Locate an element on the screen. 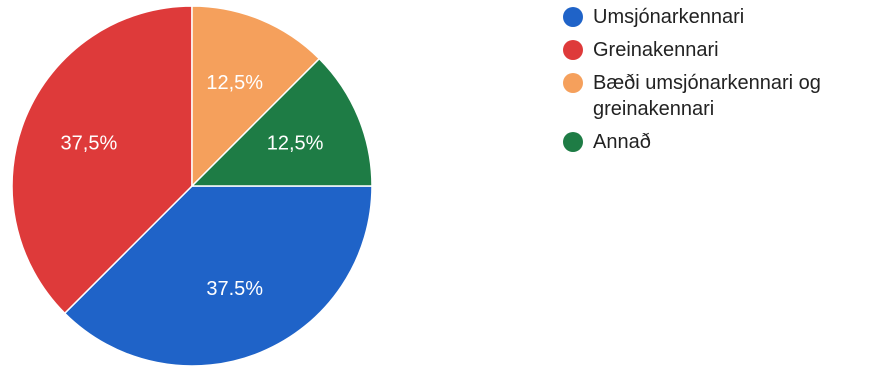 This screenshot has width=878, height=367. legend-item: Annað is located at coordinates (718, 142).